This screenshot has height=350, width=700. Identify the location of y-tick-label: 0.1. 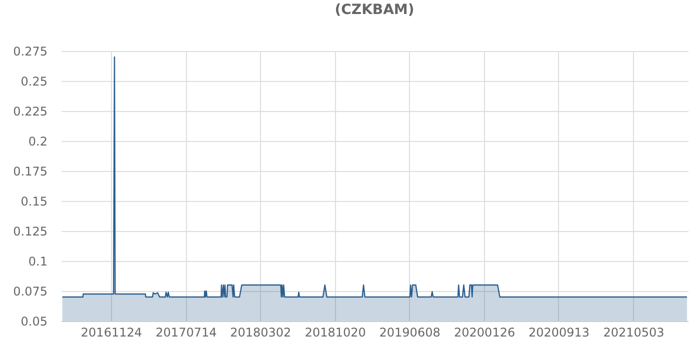
(38, 261).